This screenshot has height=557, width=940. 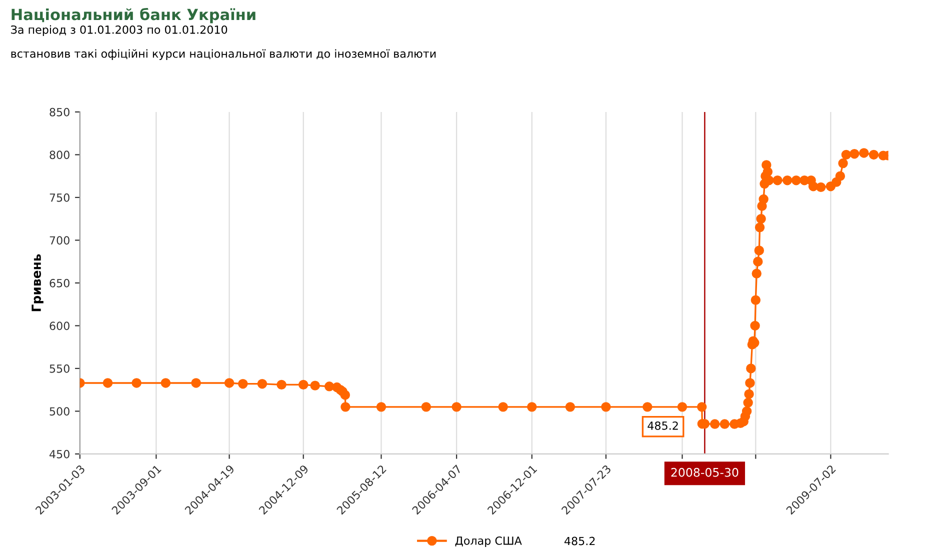 What do you see at coordinates (38, 283) in the screenshot?
I see `y-axis-title: Гривень` at bounding box center [38, 283].